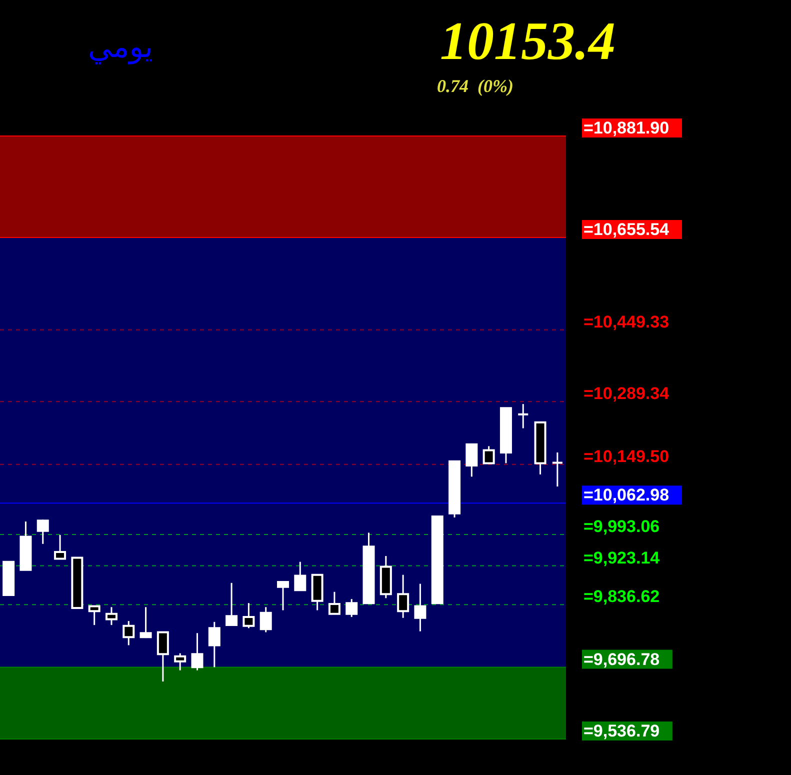  What do you see at coordinates (120, 47) in the screenshot?
I see `text: يومي` at bounding box center [120, 47].